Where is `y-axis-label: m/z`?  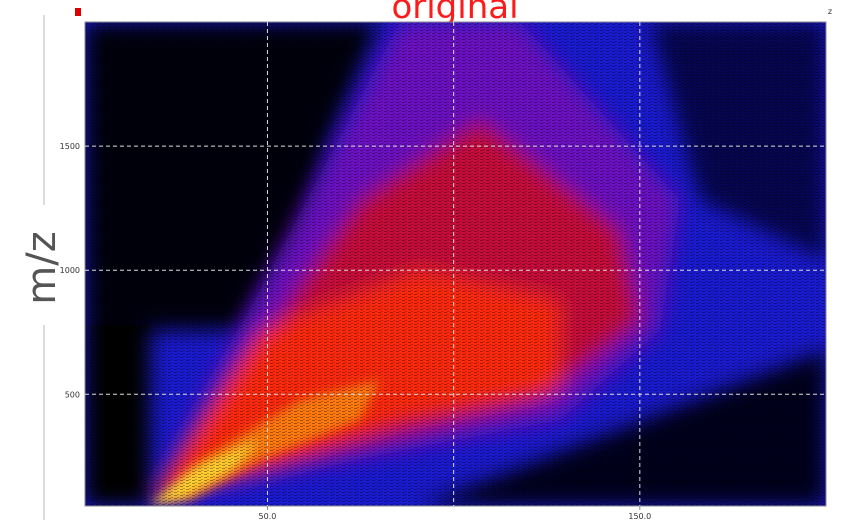 y-axis-label: m/z is located at coordinates (42, 267).